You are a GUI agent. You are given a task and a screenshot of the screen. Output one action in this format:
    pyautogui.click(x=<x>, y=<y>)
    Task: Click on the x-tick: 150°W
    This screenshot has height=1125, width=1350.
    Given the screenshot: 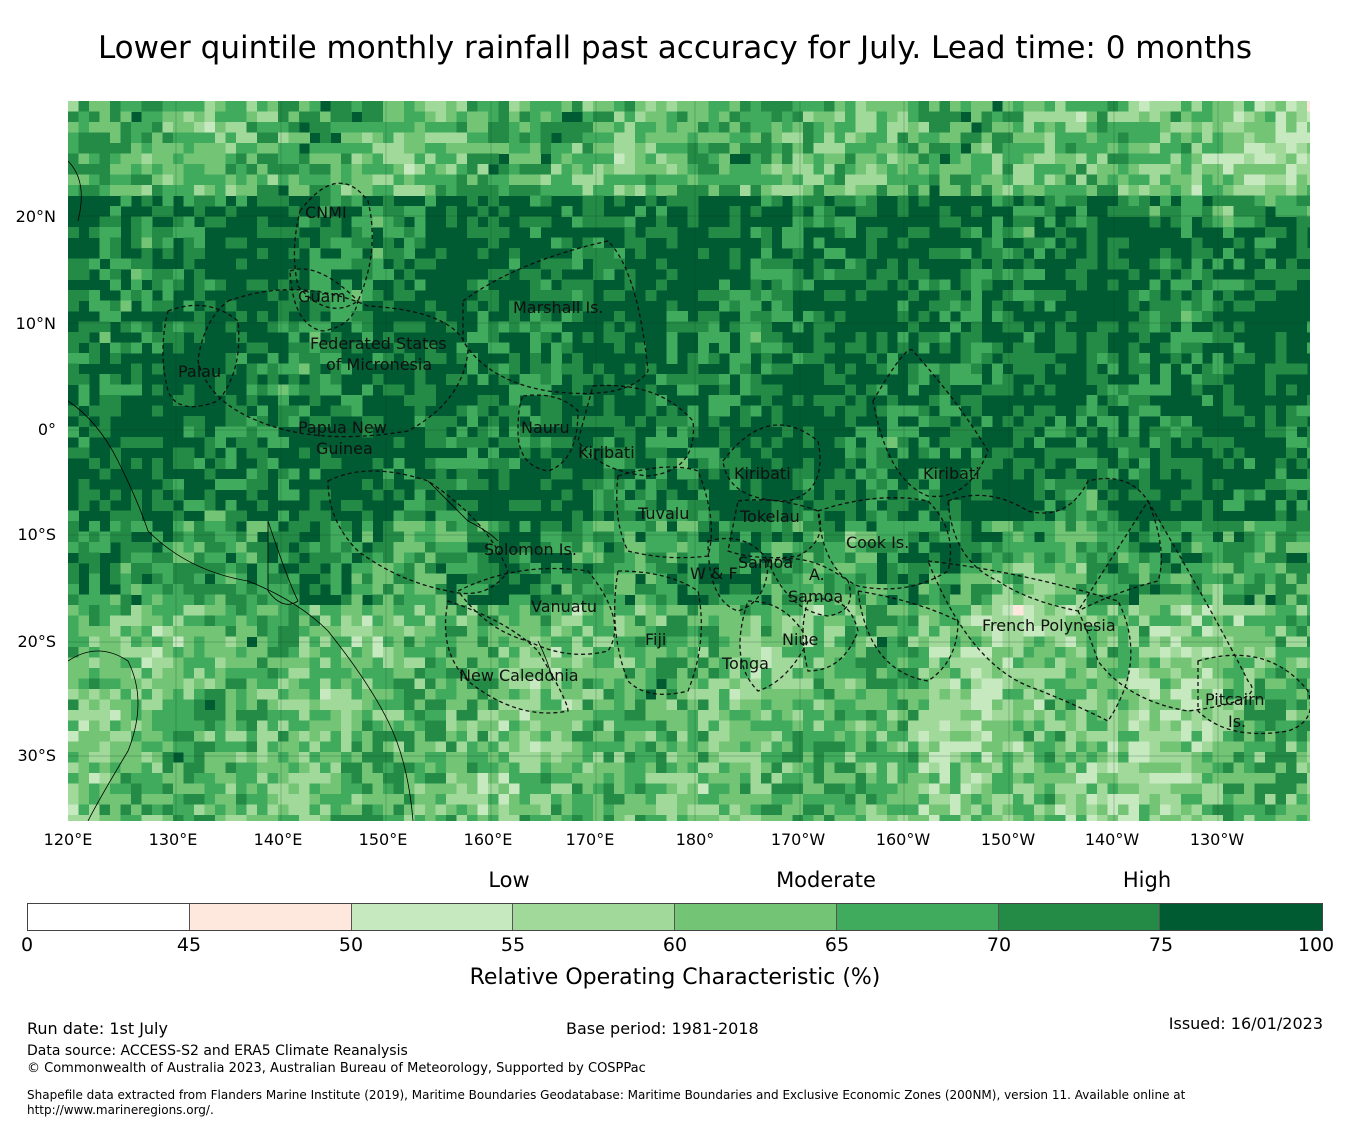 What is the action you would take?
    pyautogui.click(x=1008, y=839)
    